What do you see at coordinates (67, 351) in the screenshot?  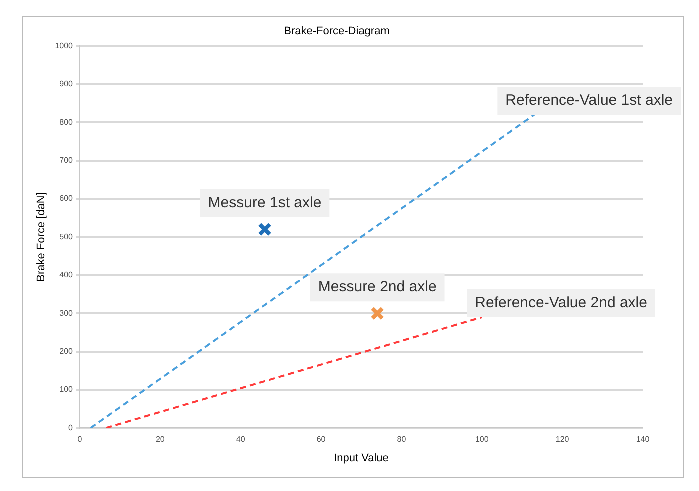 I see `y-tick-label: 200` at bounding box center [67, 351].